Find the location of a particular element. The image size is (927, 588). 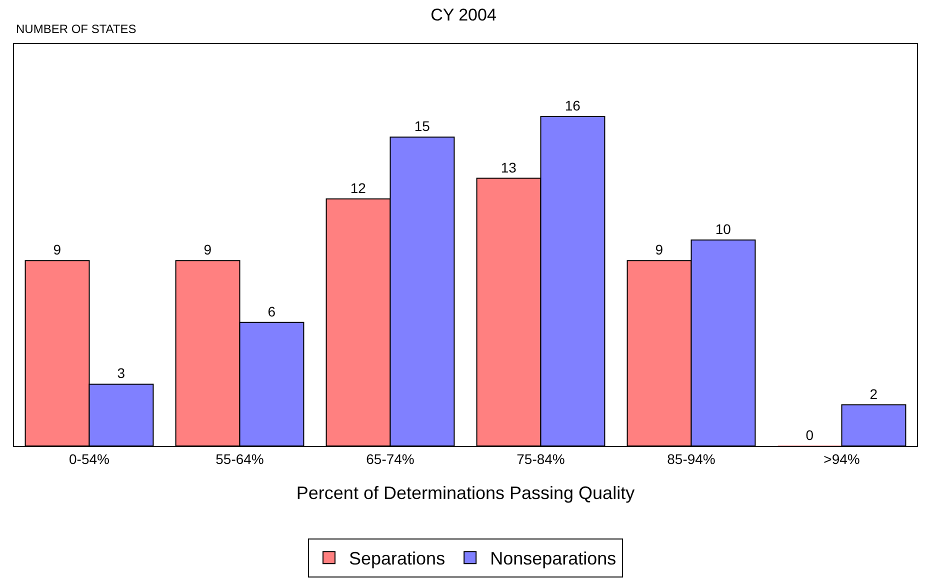

data-label: 0 is located at coordinates (810, 435).